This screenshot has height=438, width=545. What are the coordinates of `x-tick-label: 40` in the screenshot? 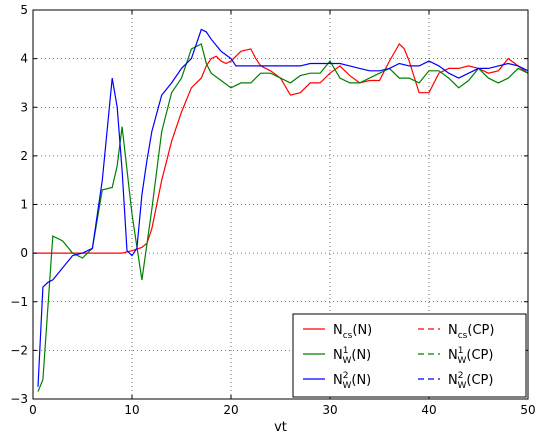 It's located at (428, 410).